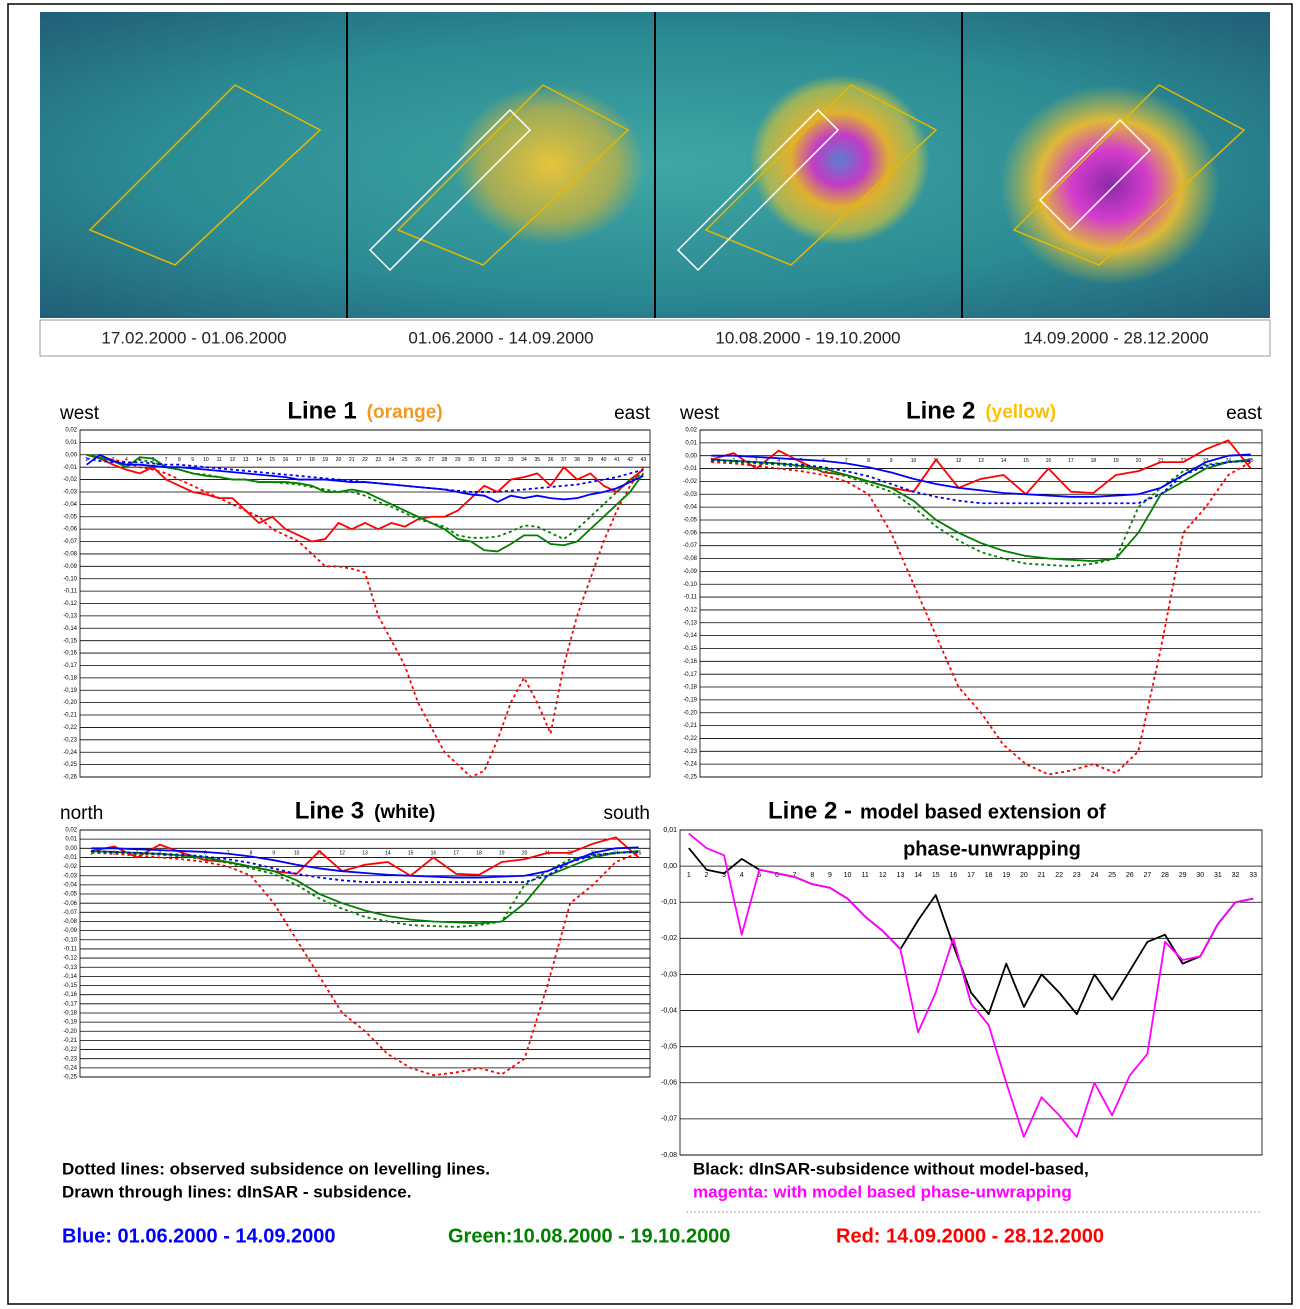  Describe the element at coordinates (1165, 875) in the screenshot. I see `x-tick-label: 28` at that location.